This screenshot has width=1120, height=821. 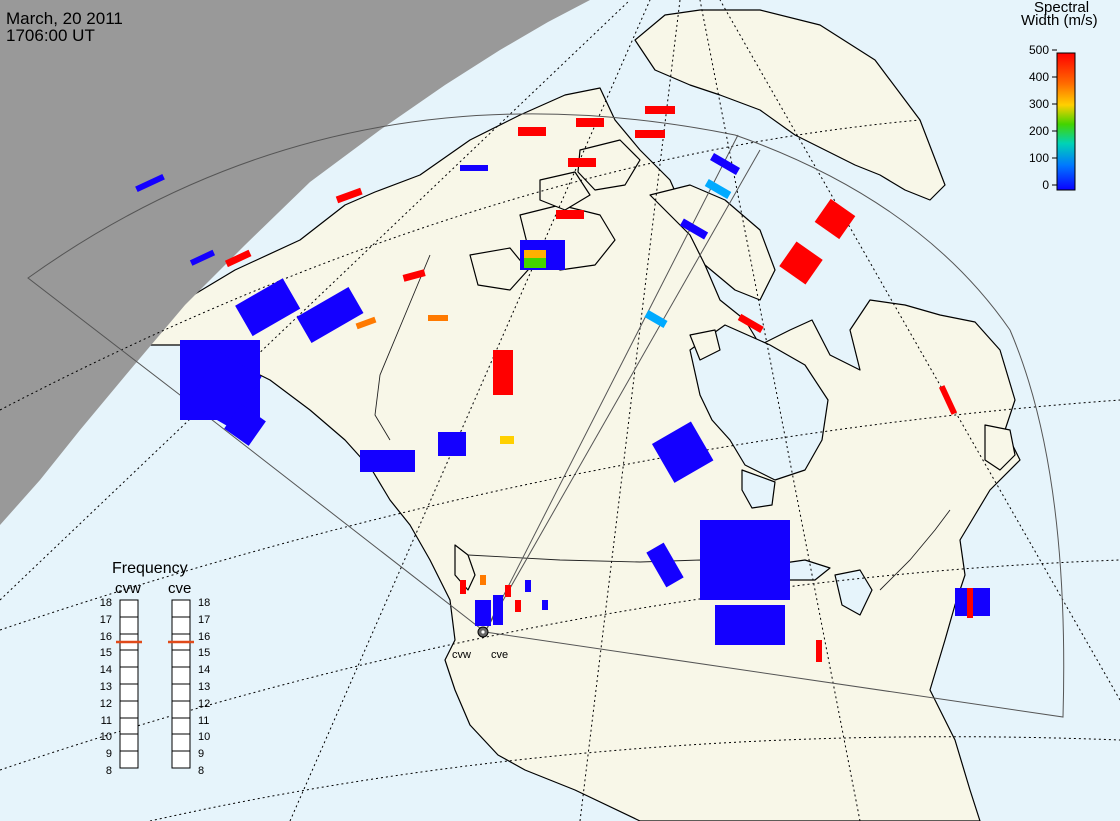 What do you see at coordinates (1039, 117) in the screenshot?
I see `colorbar-tick-labels: 500 400 300 200 100 0` at bounding box center [1039, 117].